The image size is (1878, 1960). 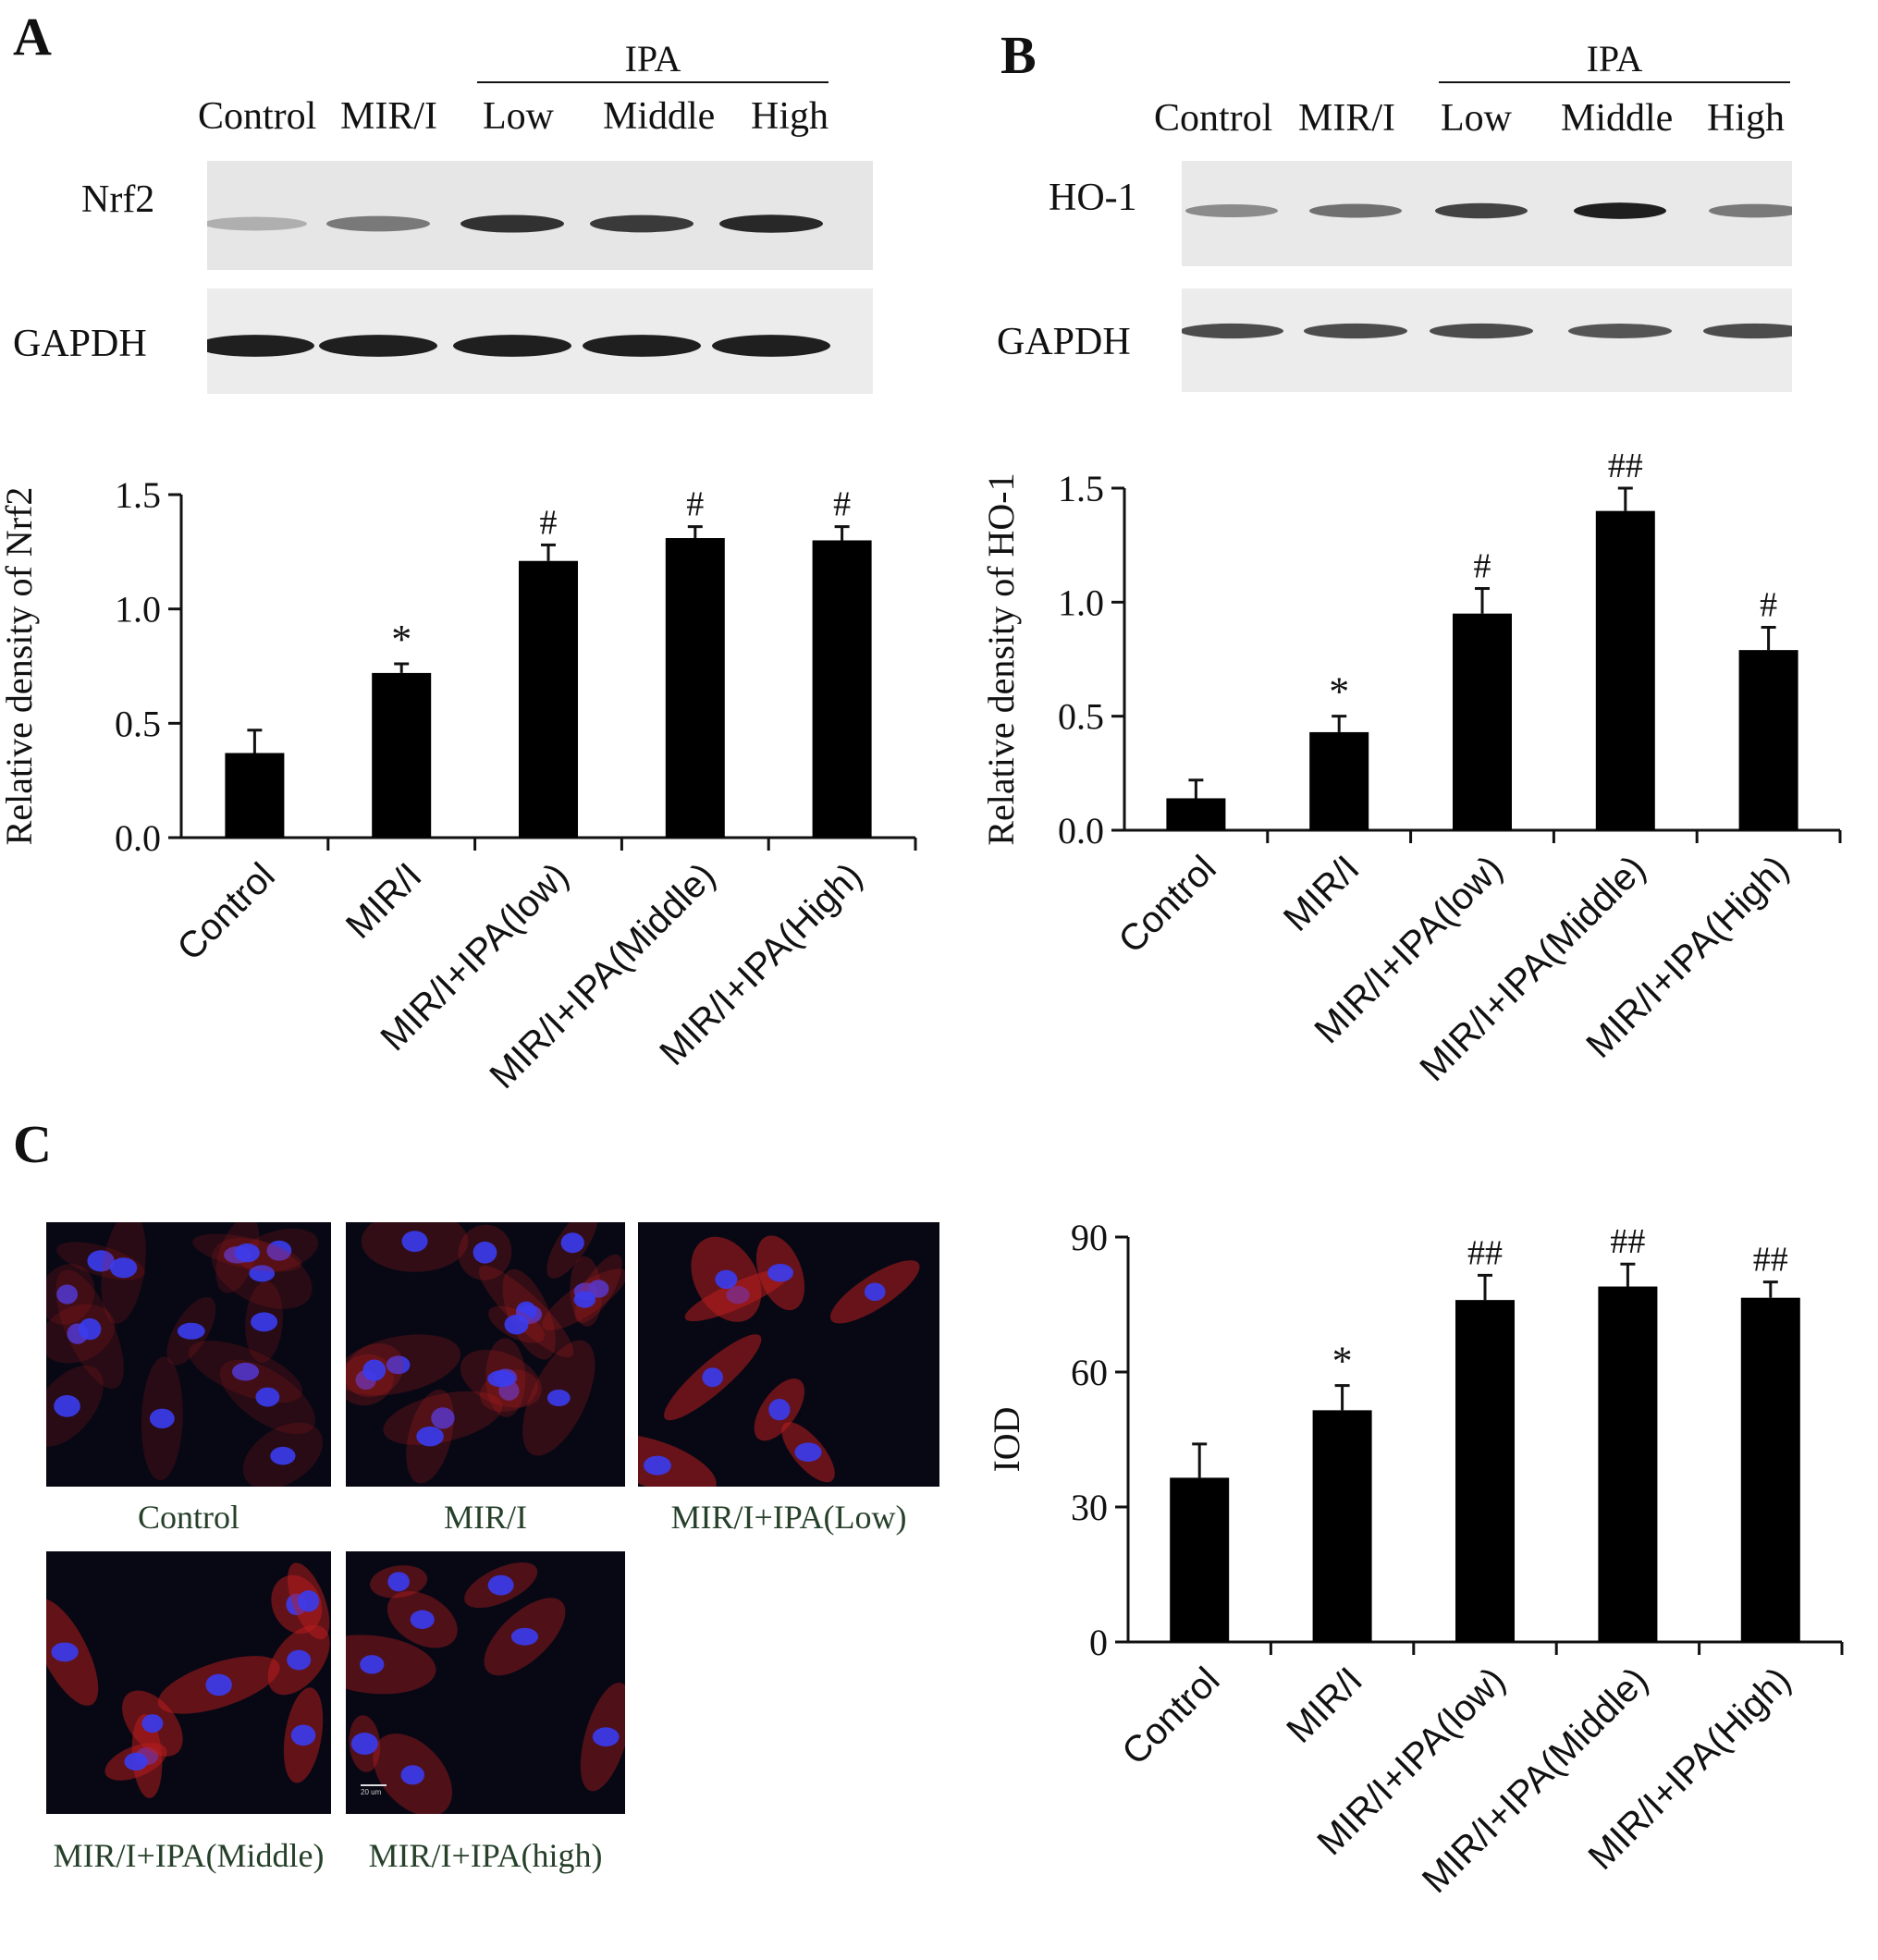 I want to click on blot-b-group-line, so click(x=1614, y=82).